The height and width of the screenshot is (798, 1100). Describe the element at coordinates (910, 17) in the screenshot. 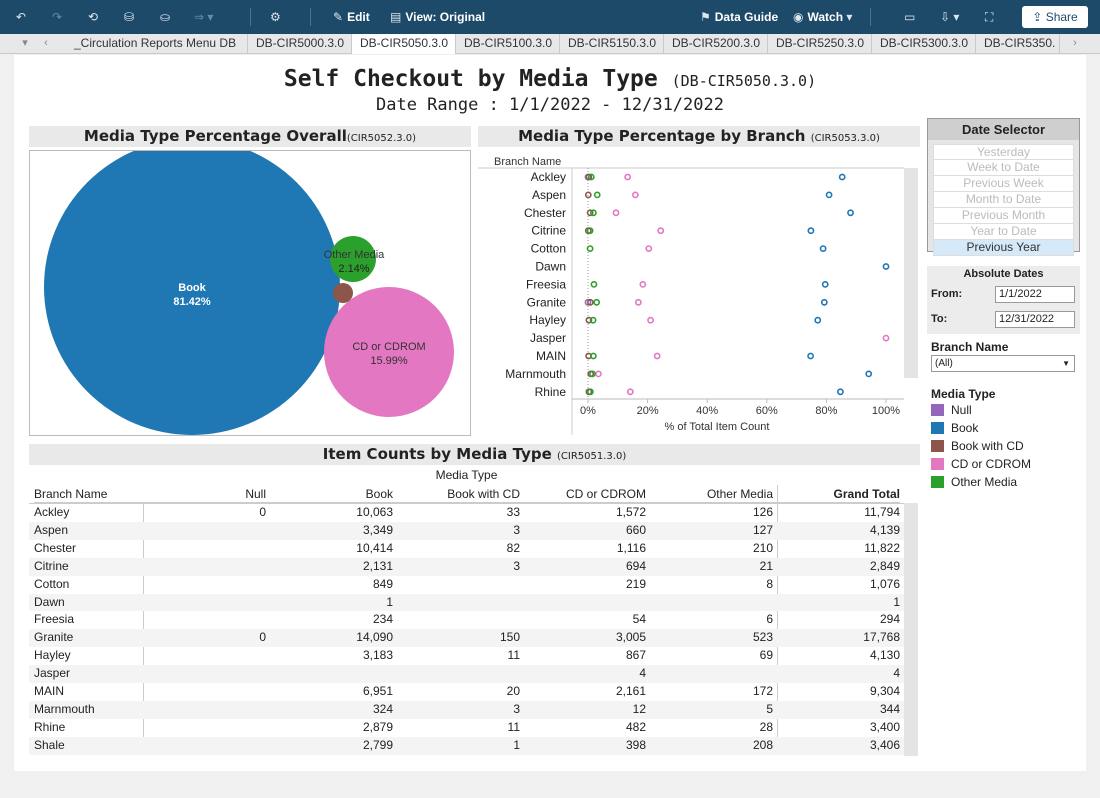

I see `comments-icon: ▭` at that location.